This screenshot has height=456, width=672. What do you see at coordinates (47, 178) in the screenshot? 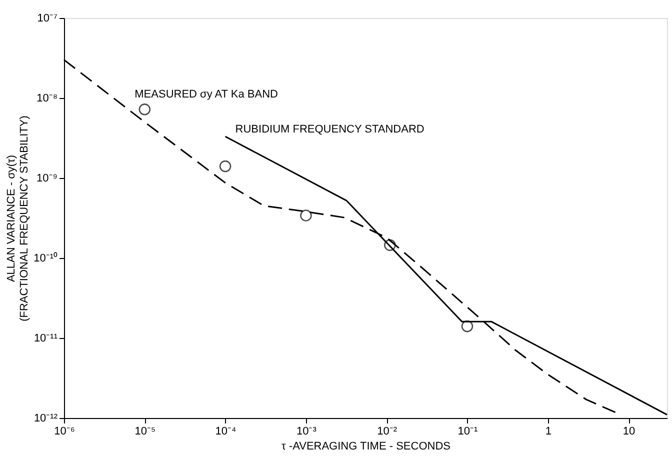
I see `y-tick-label: 10⁻⁹` at bounding box center [47, 178].